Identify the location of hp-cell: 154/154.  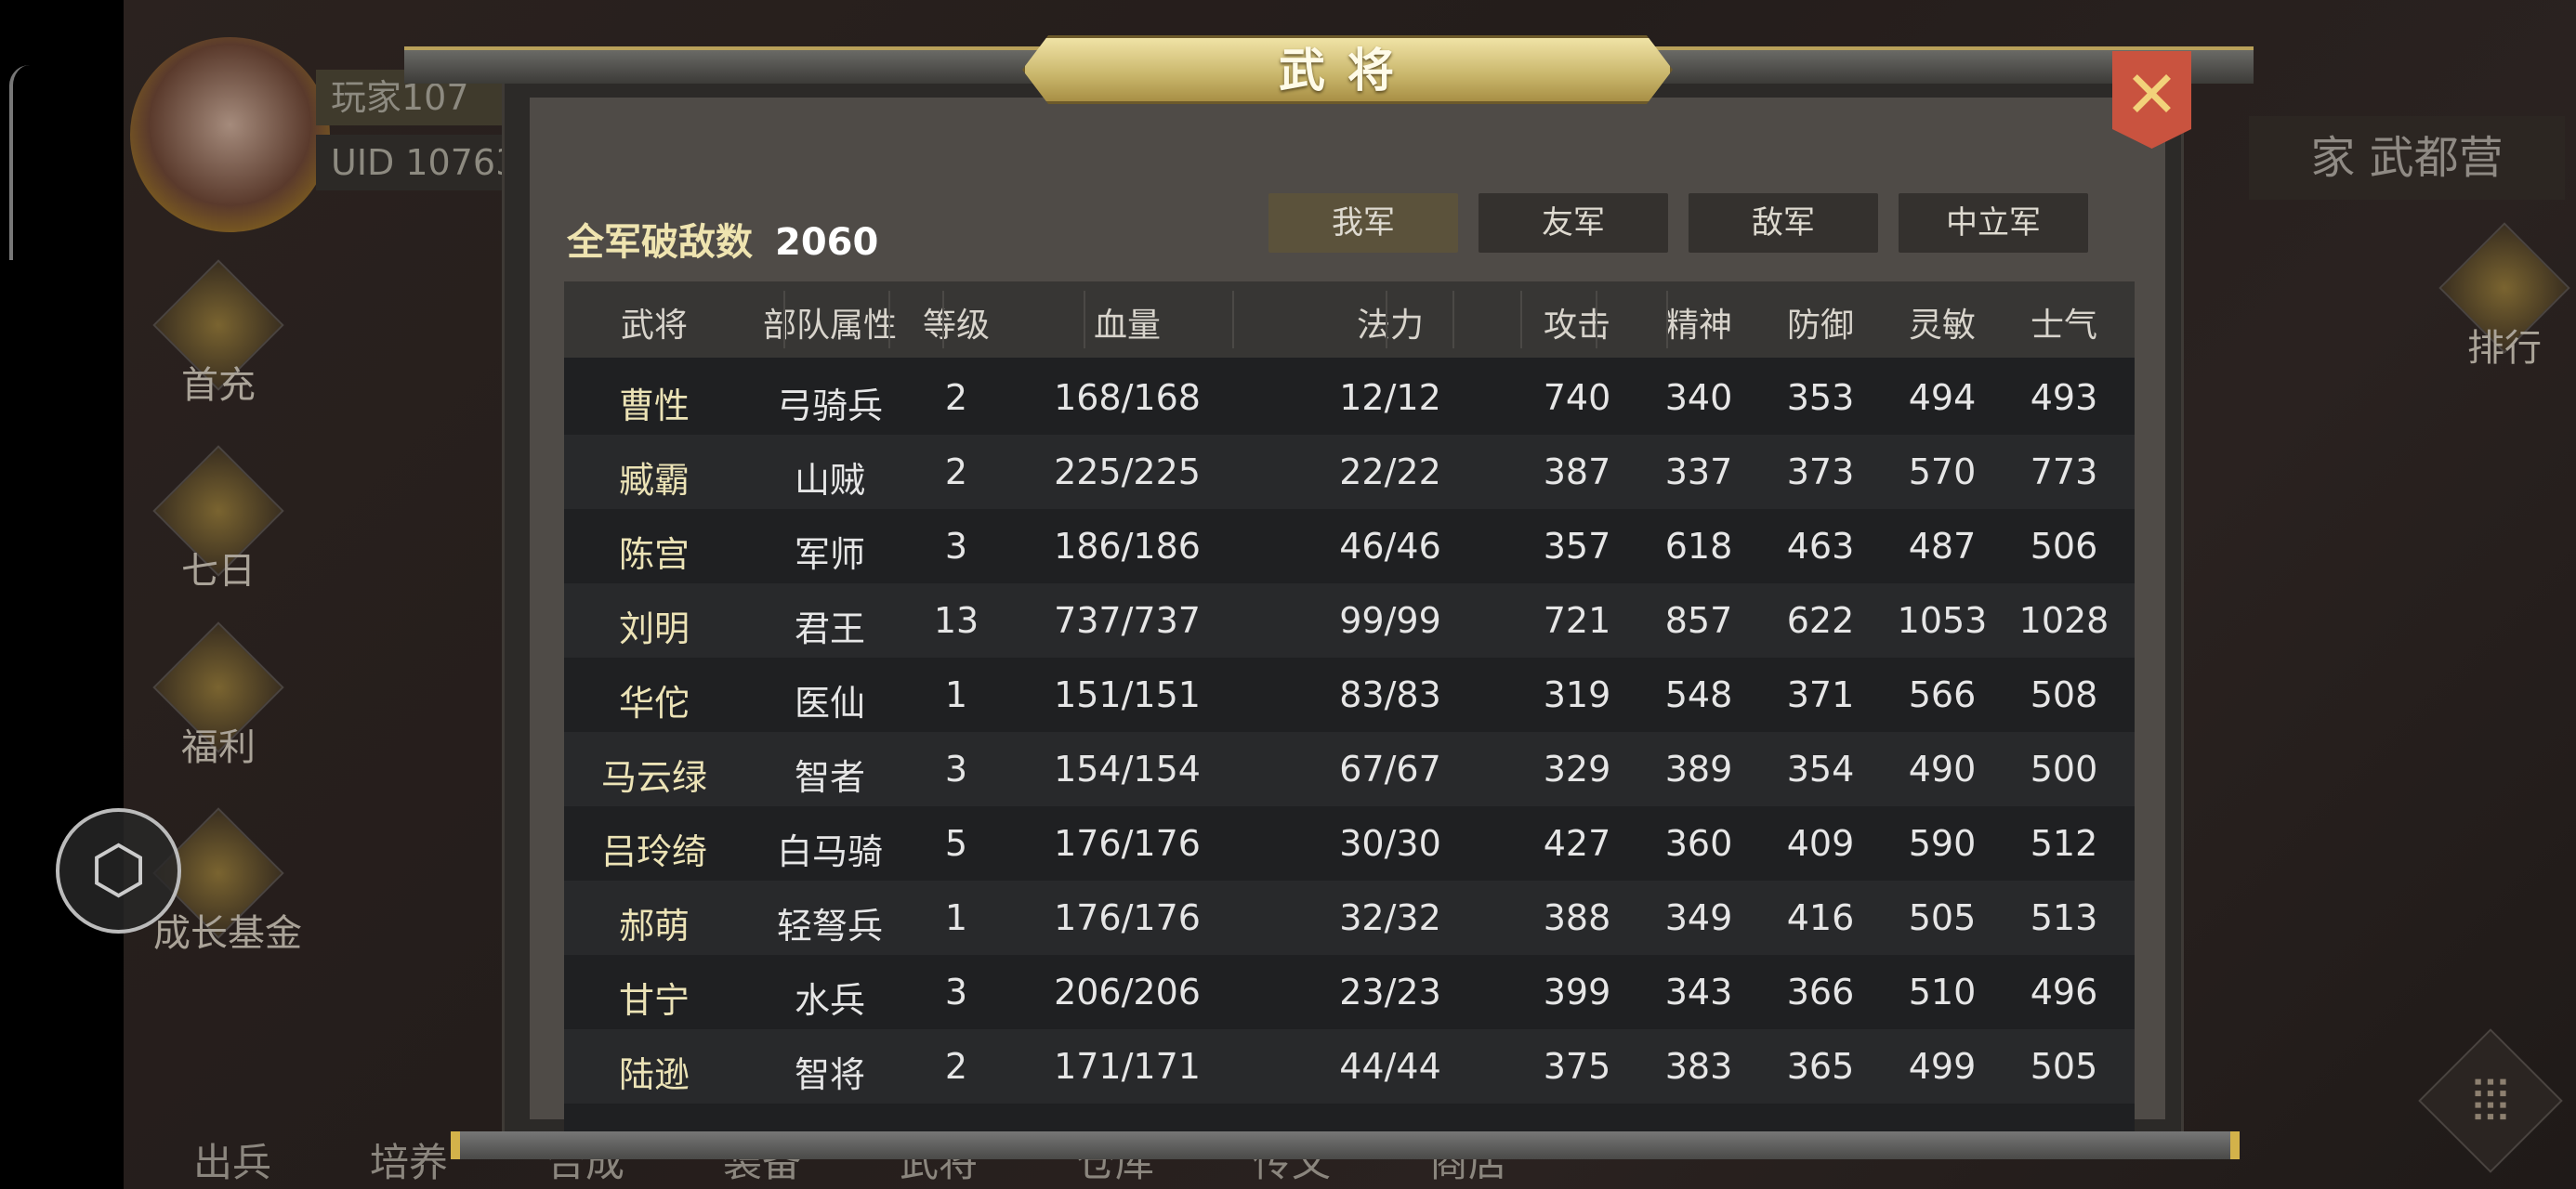
(1127, 770).